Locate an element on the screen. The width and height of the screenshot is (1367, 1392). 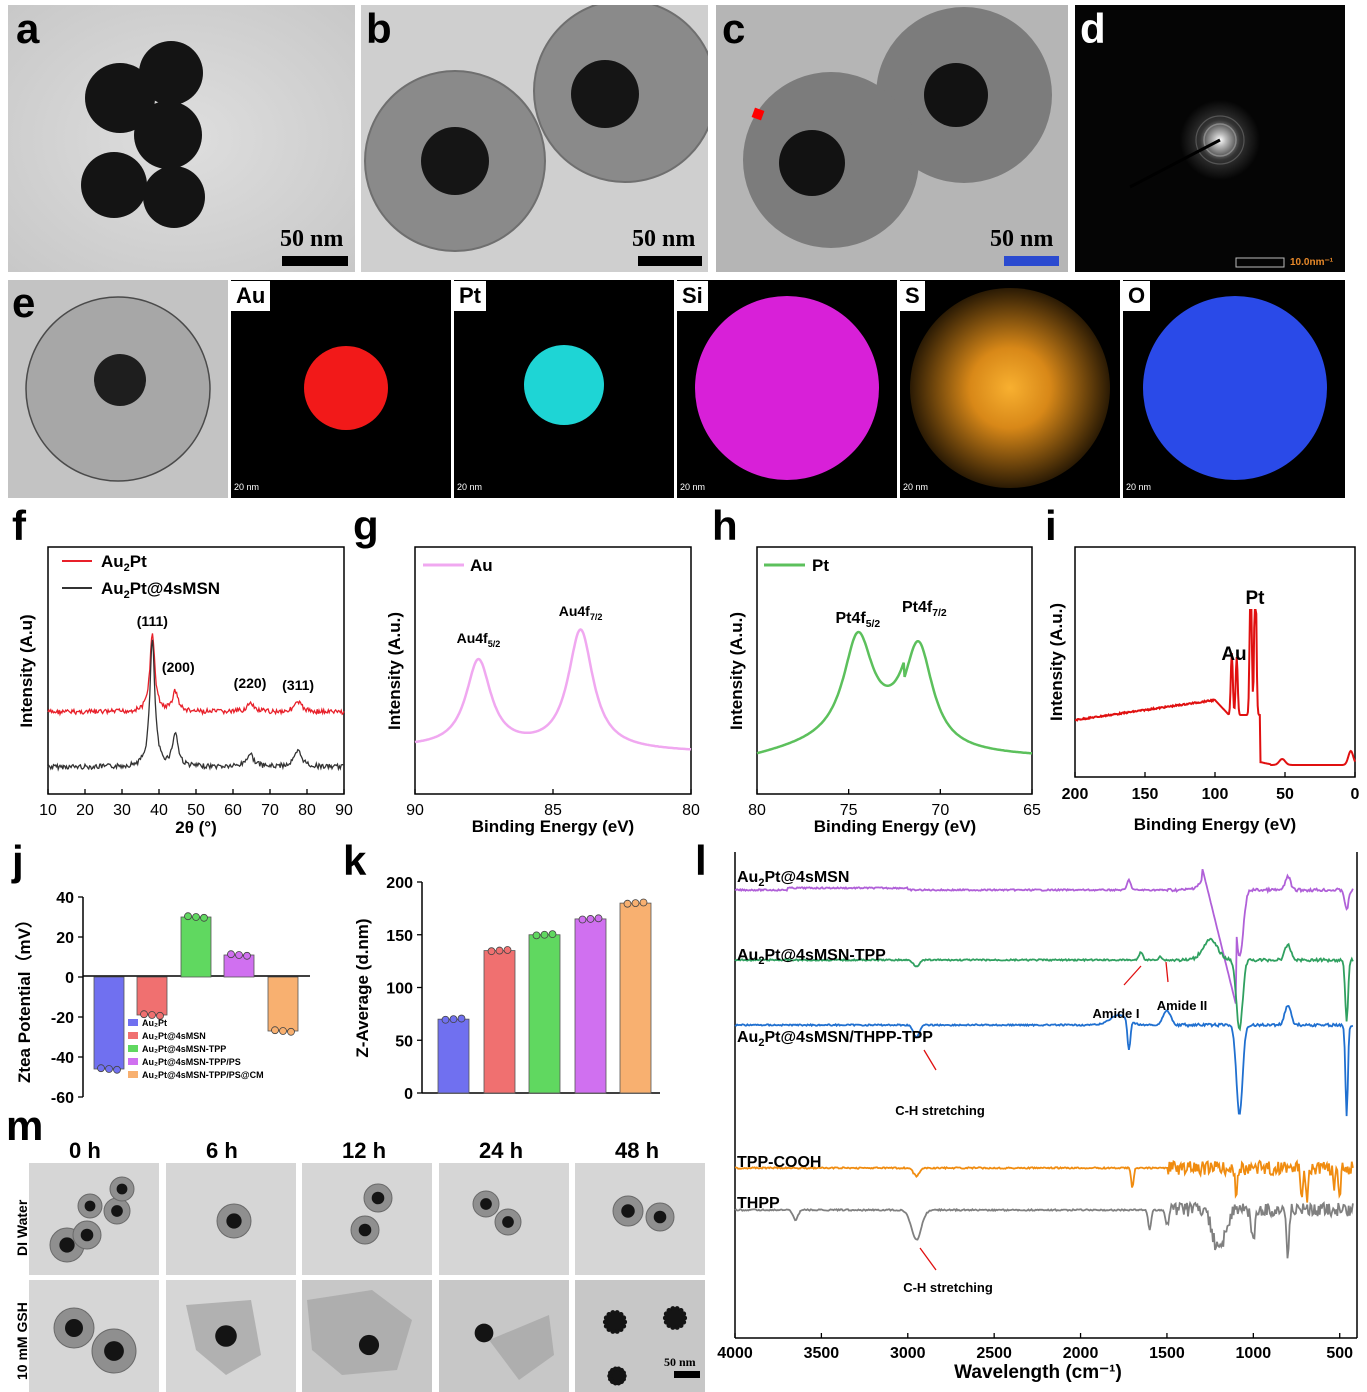
tem-image-c is located at coordinates (892, 138).